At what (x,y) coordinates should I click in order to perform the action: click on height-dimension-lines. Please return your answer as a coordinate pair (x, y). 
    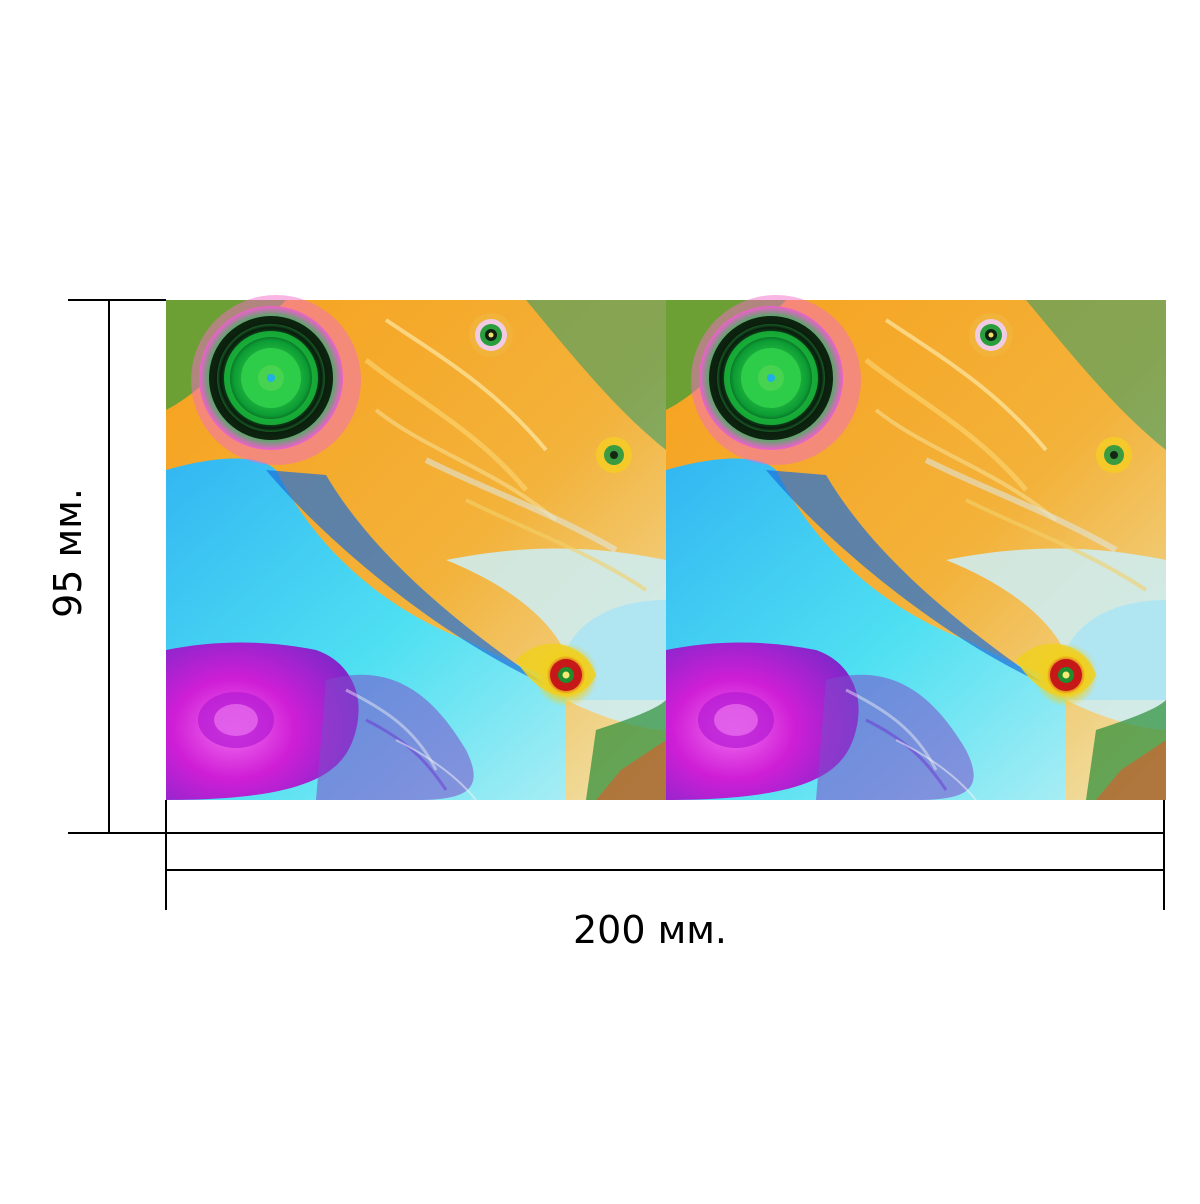
    Looking at the image, I should click on (117, 566).